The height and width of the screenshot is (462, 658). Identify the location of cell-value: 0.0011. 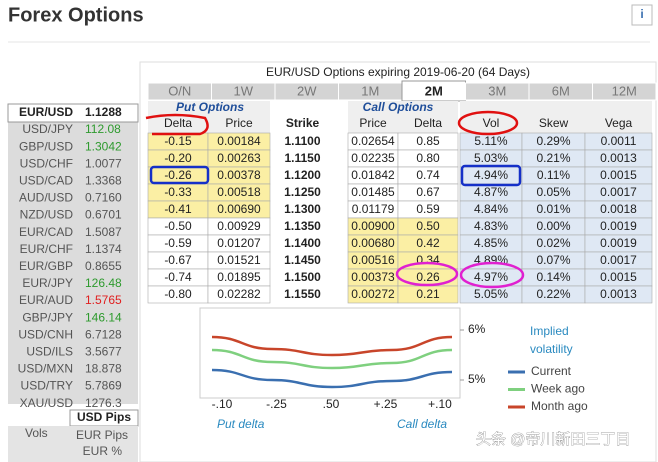
(619, 141).